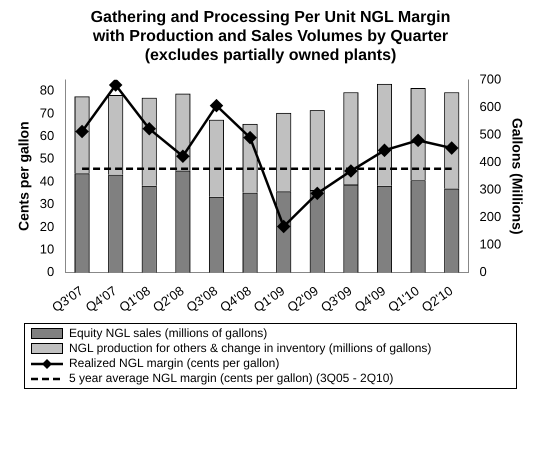 The height and width of the screenshot is (457, 541). Describe the element at coordinates (491, 216) in the screenshot. I see `y2-tick-label: 200` at that location.